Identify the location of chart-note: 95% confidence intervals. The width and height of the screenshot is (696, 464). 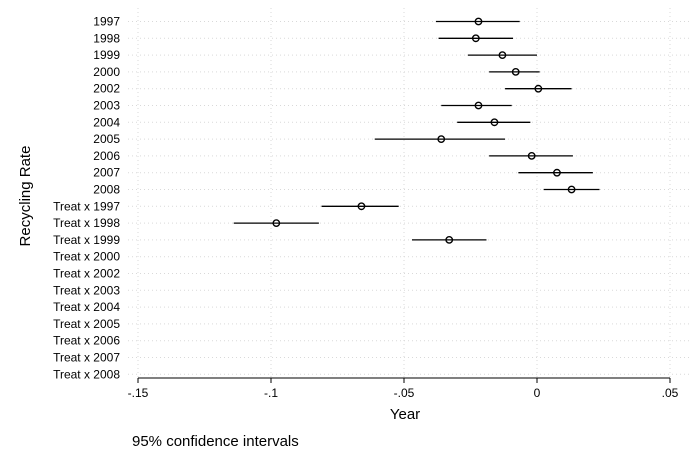
(215, 441).